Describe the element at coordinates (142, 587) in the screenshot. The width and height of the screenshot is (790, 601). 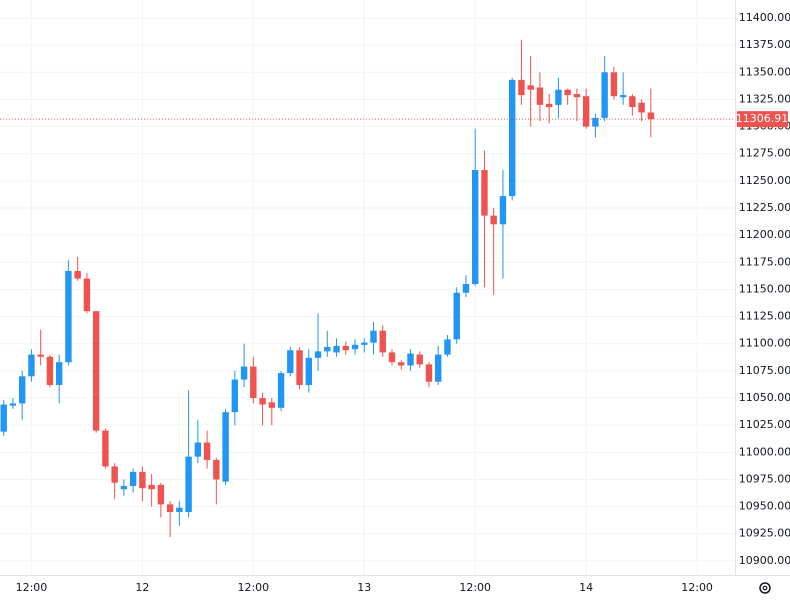
I see `x-tick-label: 12` at that location.